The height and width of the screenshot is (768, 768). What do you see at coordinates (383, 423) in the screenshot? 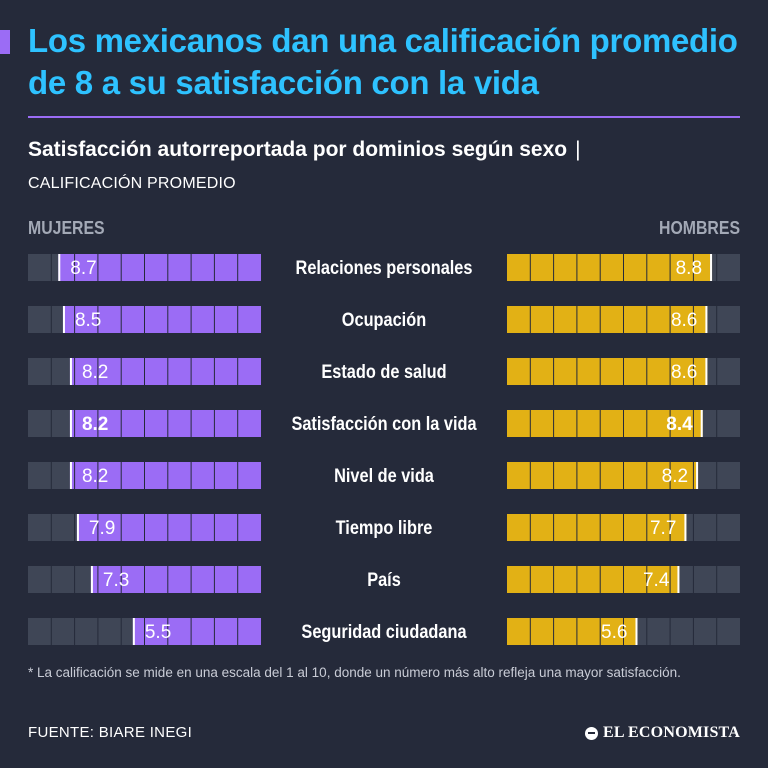
I see `category-label-satisfaccion-con-la-vida: Satisfacción con la vida` at bounding box center [383, 423].